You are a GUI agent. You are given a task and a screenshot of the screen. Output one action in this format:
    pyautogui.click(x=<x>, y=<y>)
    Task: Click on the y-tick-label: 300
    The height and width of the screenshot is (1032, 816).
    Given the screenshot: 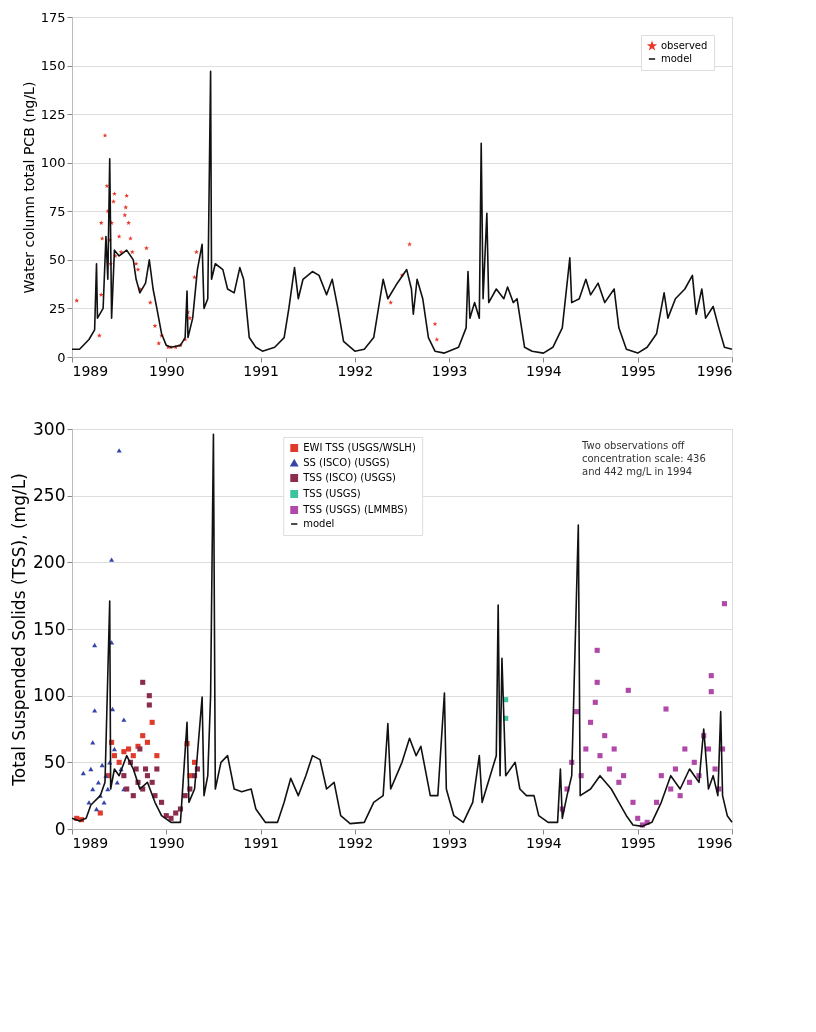 What is the action you would take?
    pyautogui.click(x=49, y=428)
    